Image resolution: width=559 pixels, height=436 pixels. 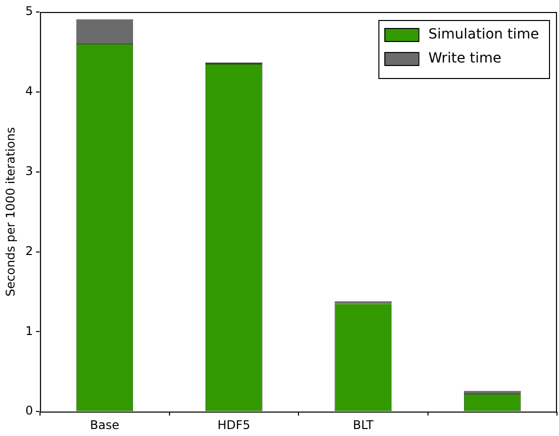 What do you see at coordinates (29, 251) in the screenshot?
I see `y-tick-label: 2` at bounding box center [29, 251].